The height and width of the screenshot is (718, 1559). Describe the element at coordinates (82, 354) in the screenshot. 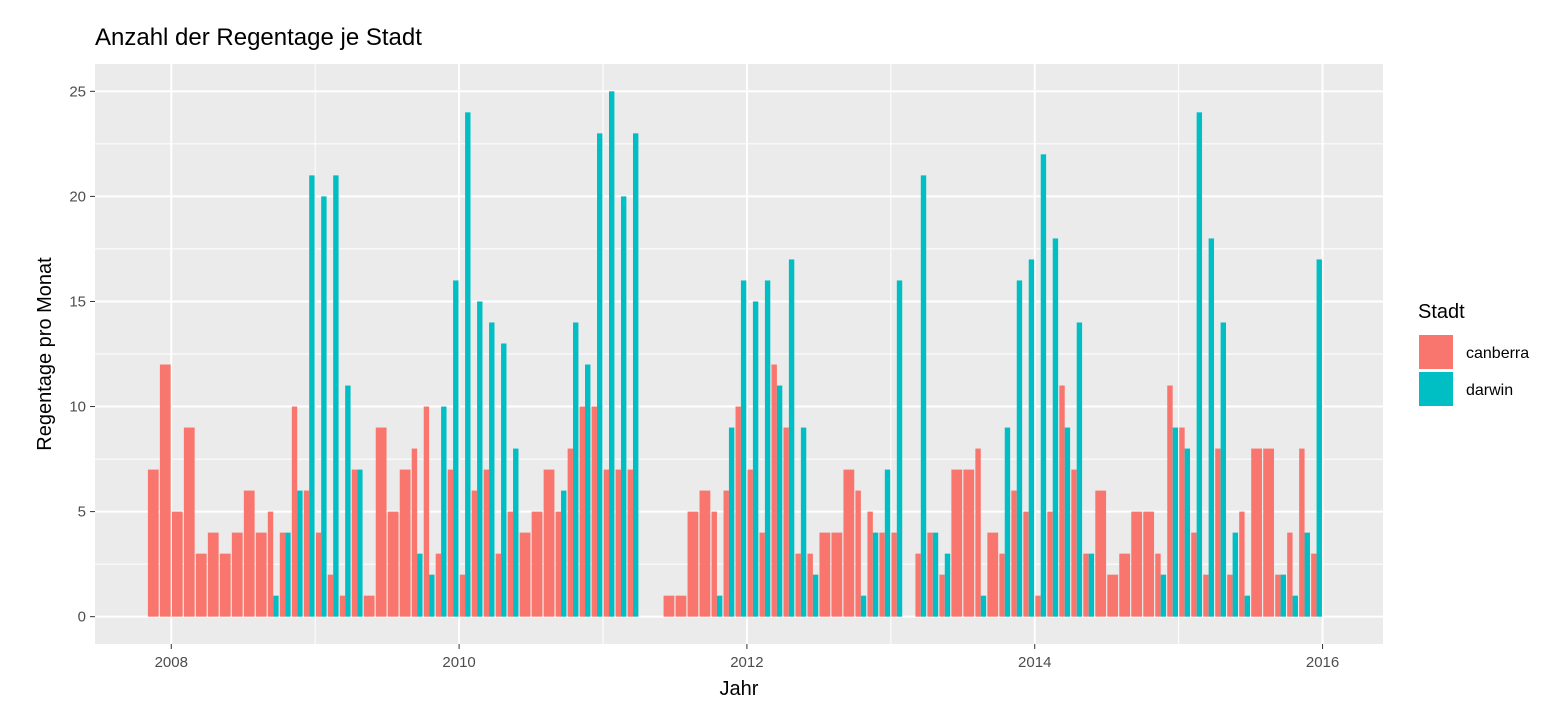

I see `y-axis: 0 5 10 15 20 25` at that location.